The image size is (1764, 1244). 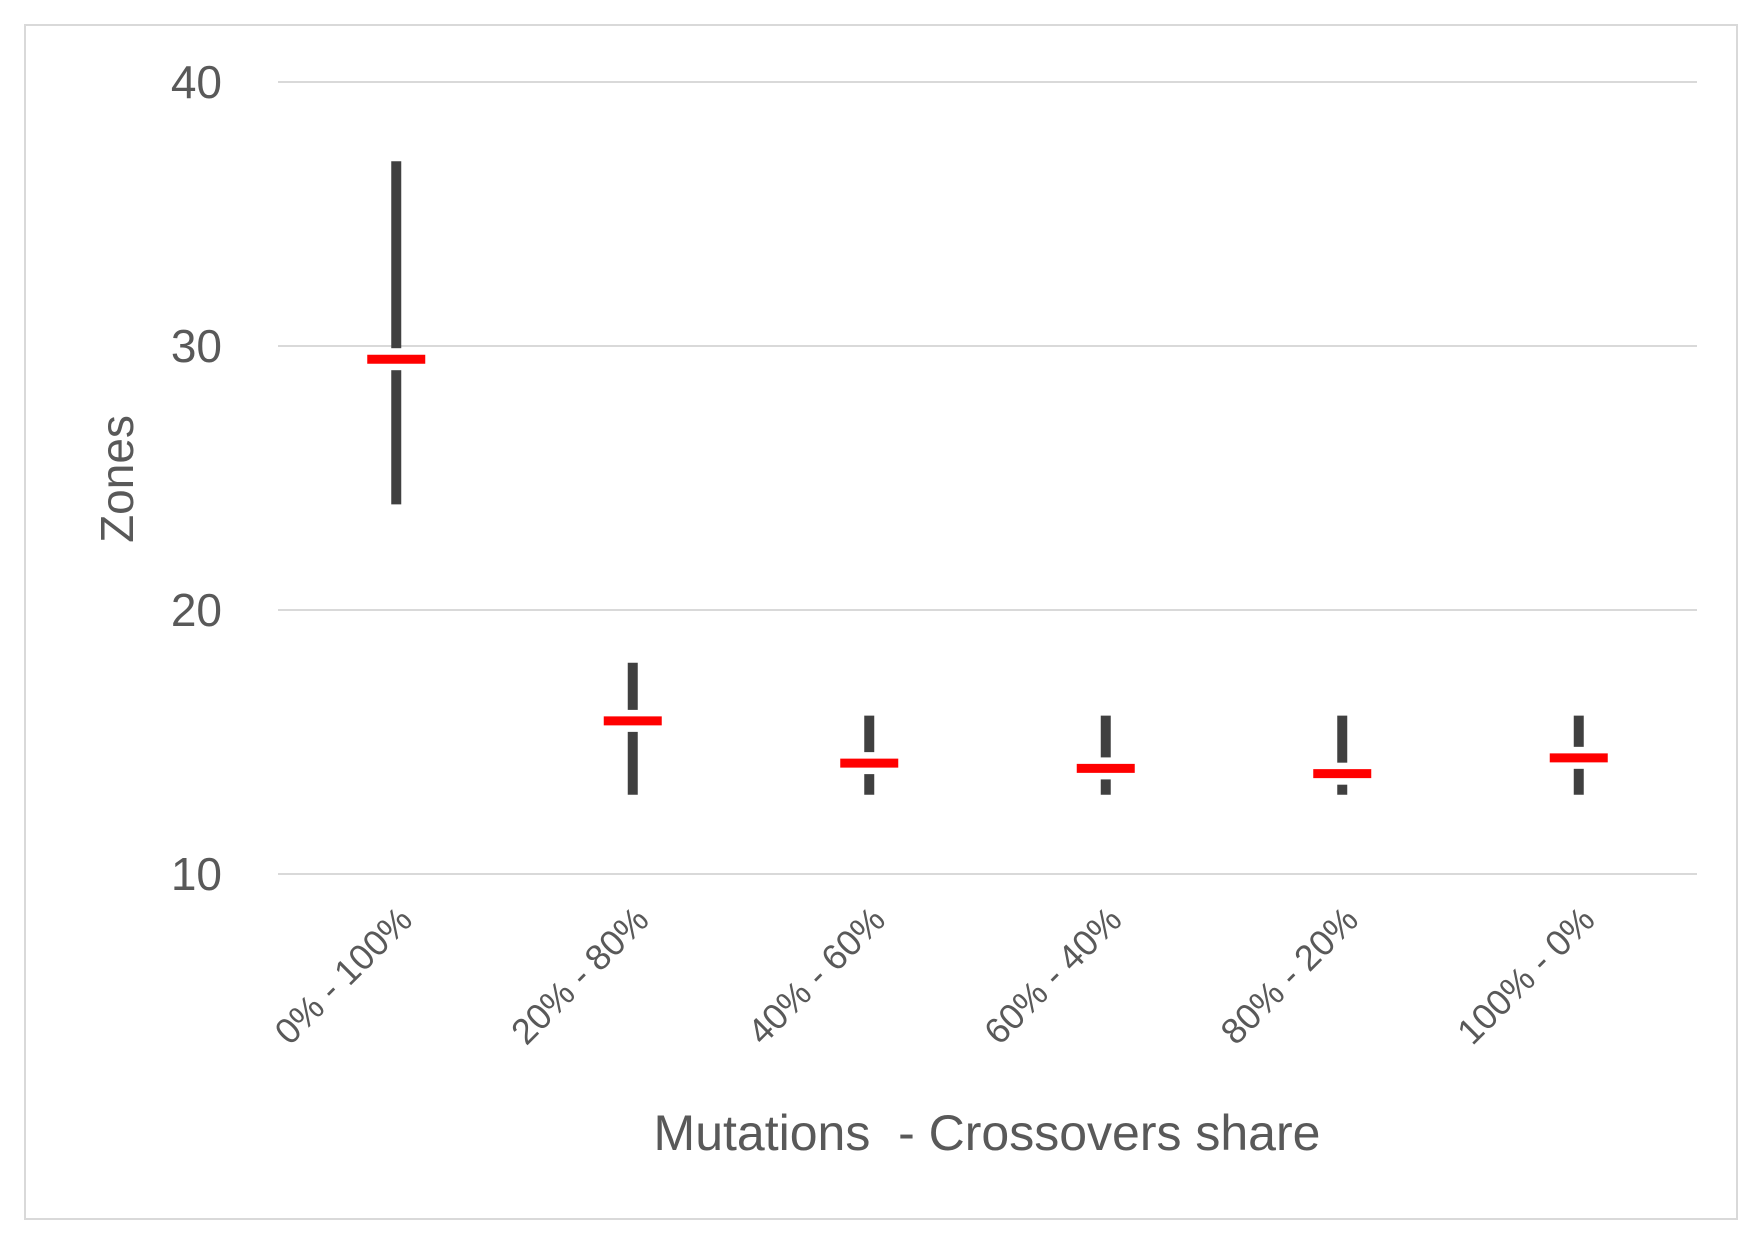 I want to click on x-tick-label: 80% - 20%, so click(x=1289, y=976).